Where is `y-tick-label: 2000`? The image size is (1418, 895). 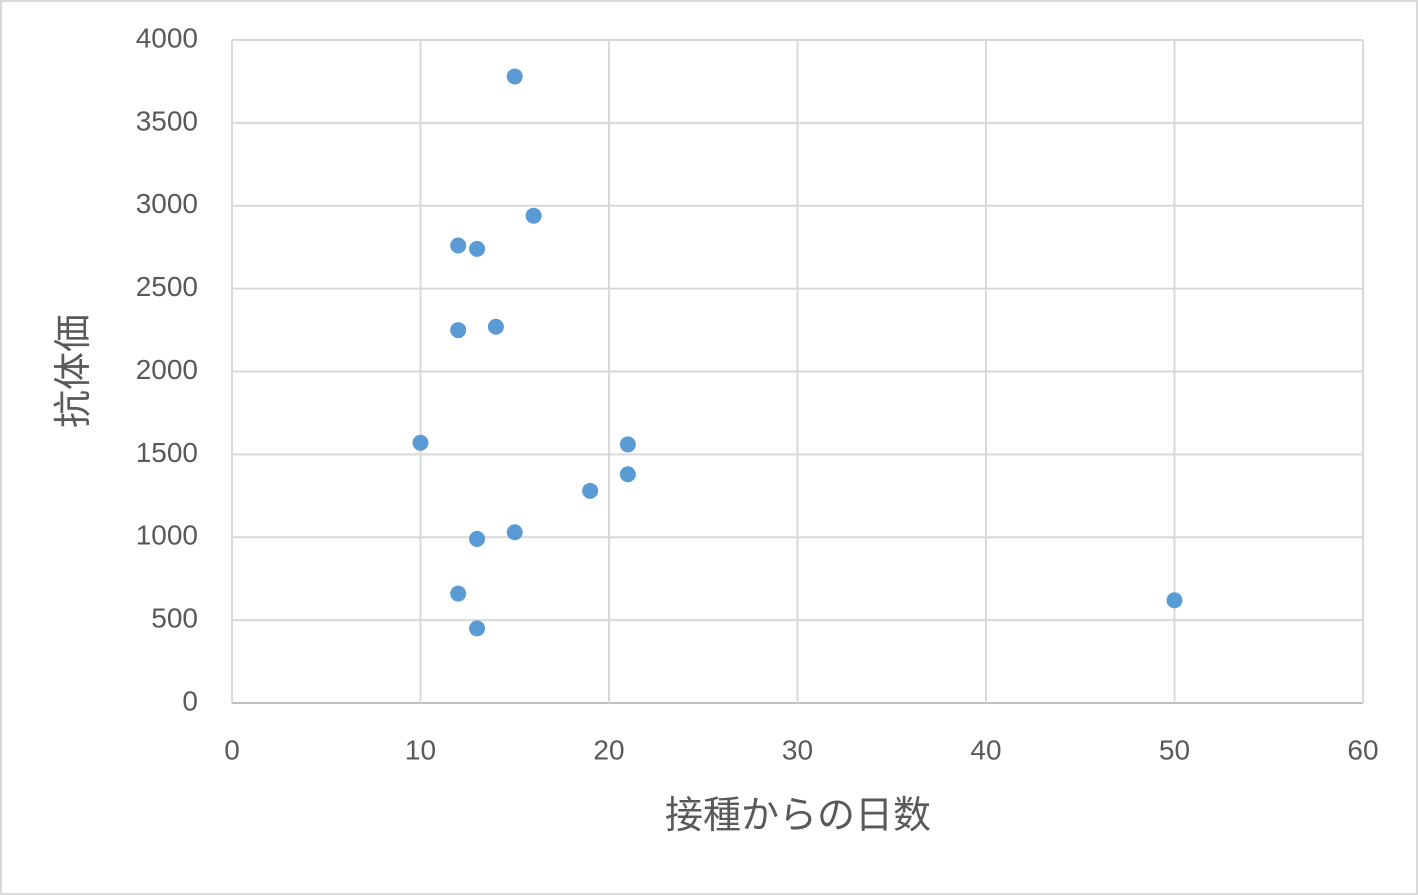
y-tick-label: 2000 is located at coordinates (167, 369).